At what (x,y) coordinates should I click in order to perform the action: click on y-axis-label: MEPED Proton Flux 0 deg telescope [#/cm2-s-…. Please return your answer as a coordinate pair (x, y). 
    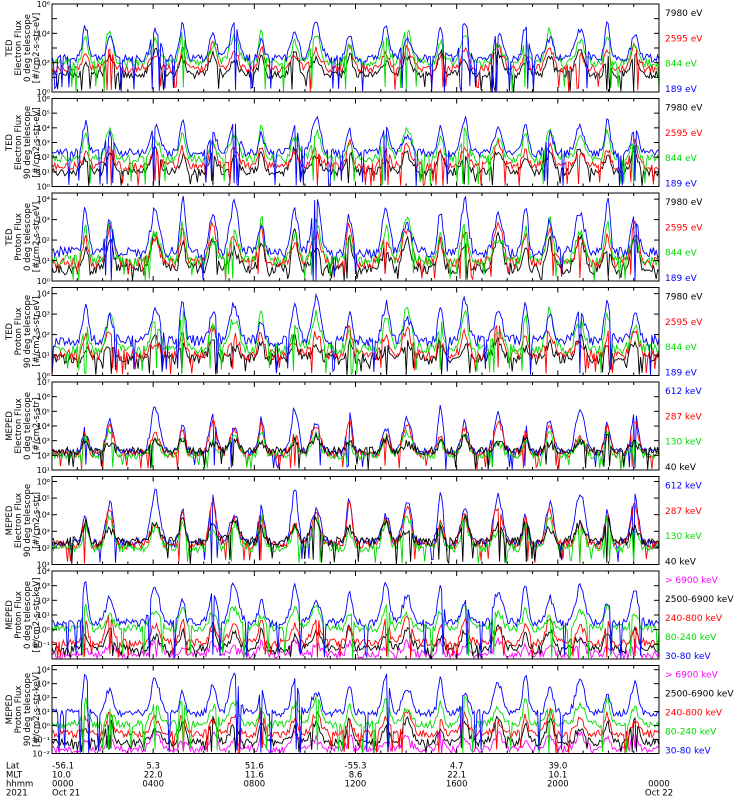
    Looking at the image, I should click on (23, 615).